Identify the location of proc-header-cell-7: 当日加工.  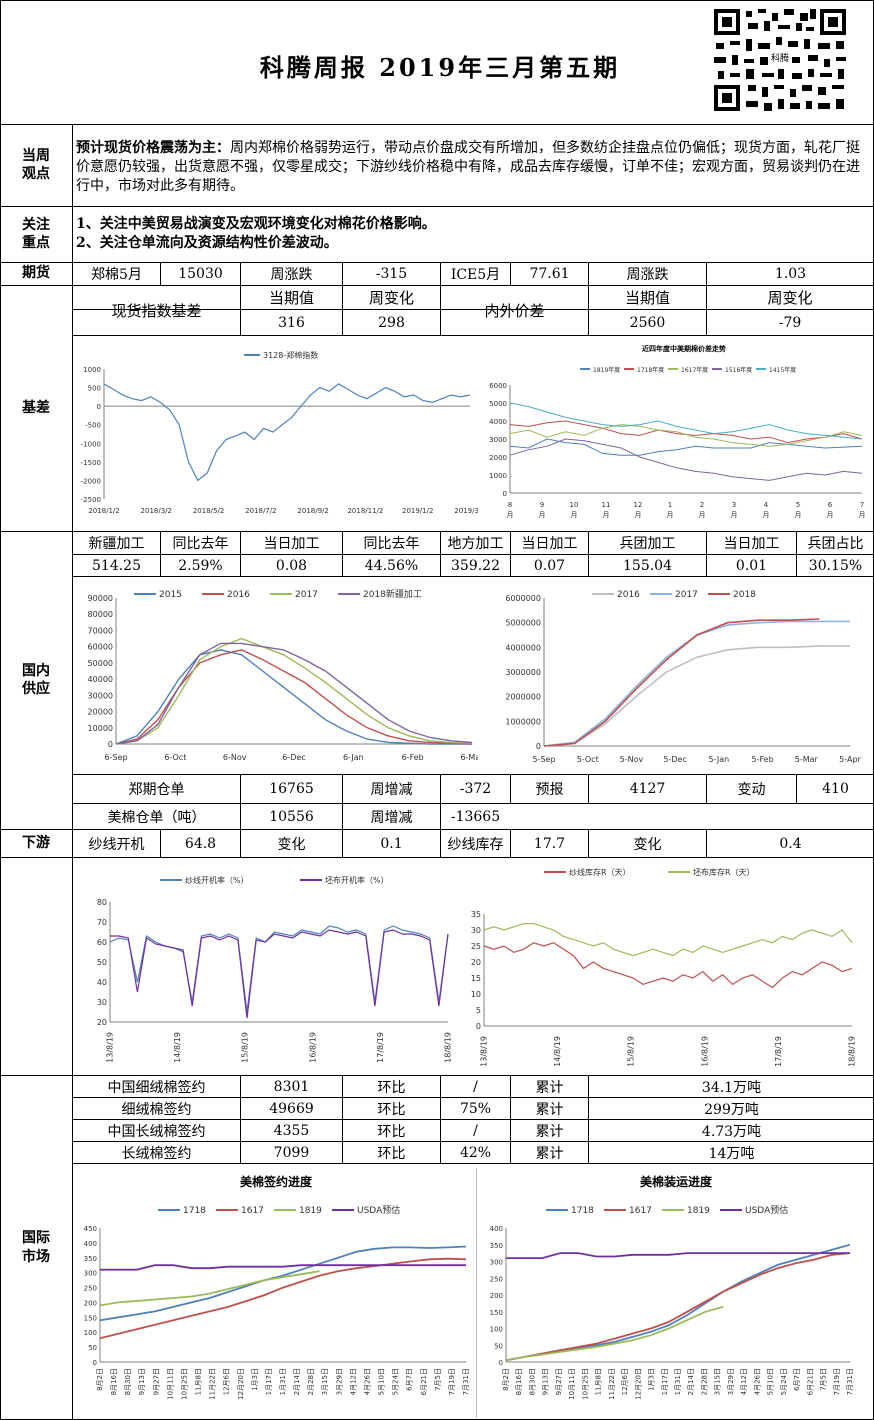
(751, 544).